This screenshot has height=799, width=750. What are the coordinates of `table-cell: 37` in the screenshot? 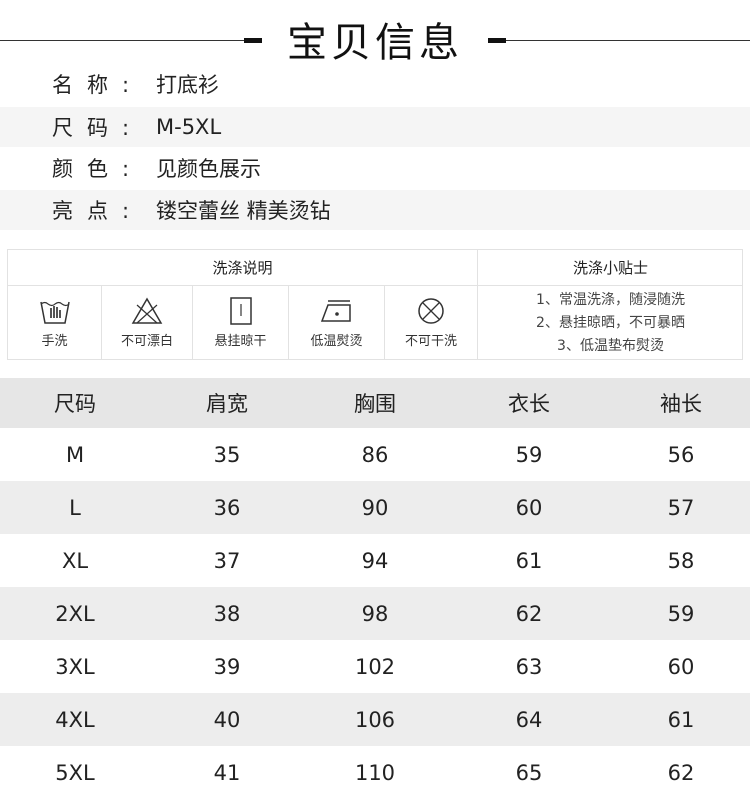 It's located at (227, 560).